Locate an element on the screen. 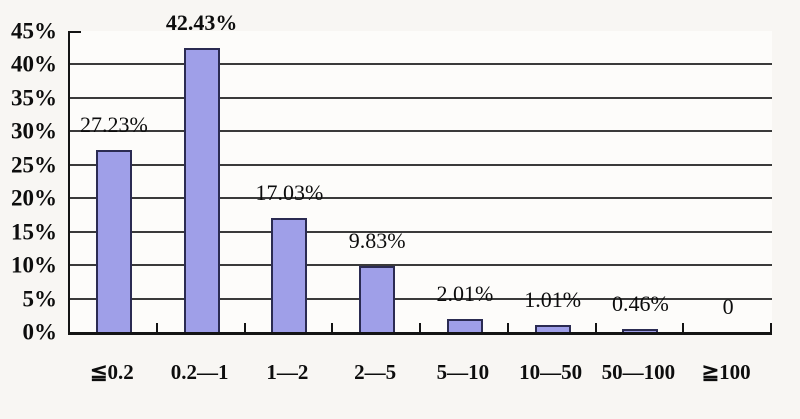  bar-value-label: 17.03% is located at coordinates (289, 193).